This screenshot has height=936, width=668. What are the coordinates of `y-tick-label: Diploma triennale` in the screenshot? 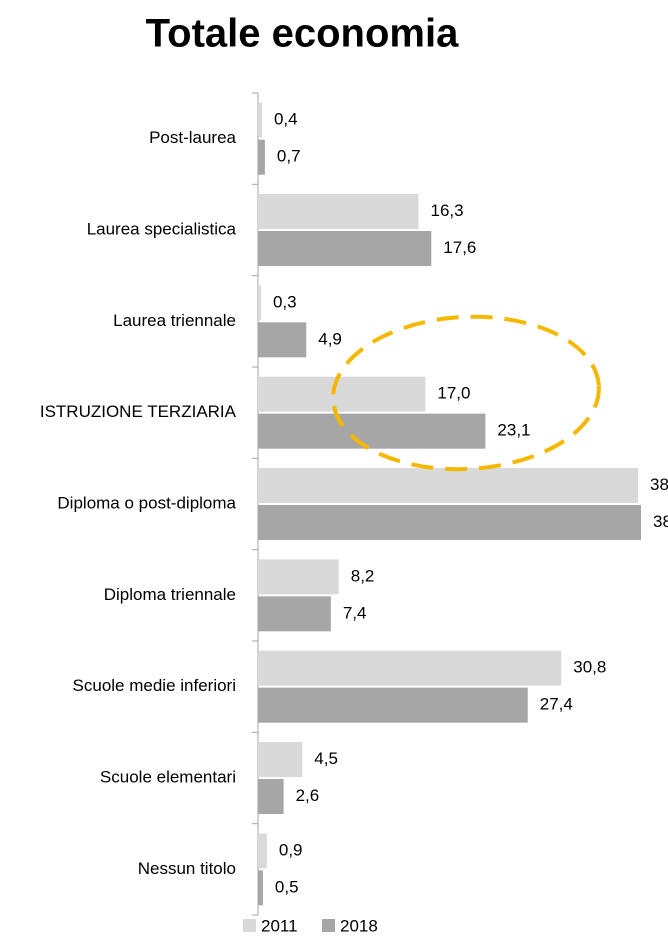 It's located at (170, 594).